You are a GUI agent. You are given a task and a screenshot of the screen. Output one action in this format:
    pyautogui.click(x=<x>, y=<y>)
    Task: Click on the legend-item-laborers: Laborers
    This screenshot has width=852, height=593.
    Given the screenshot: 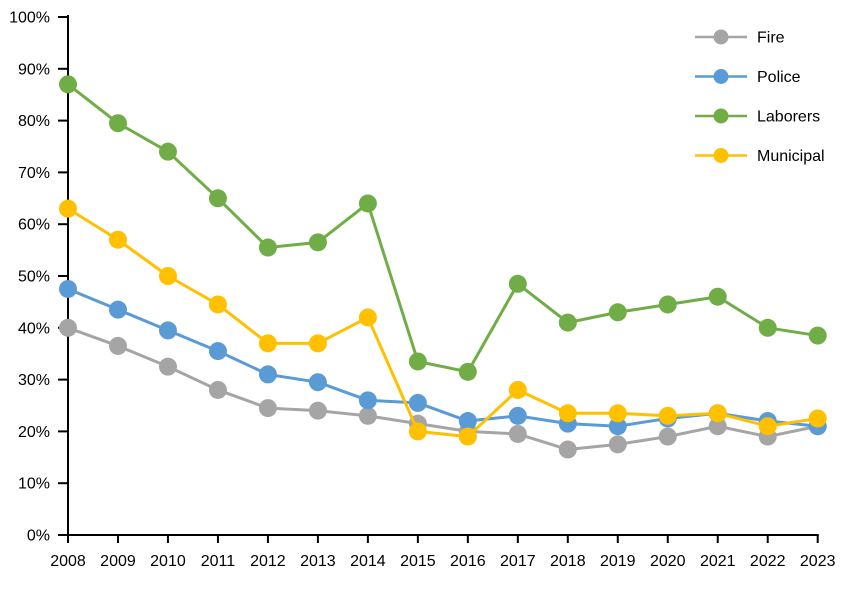 What is the action you would take?
    pyautogui.click(x=757, y=117)
    